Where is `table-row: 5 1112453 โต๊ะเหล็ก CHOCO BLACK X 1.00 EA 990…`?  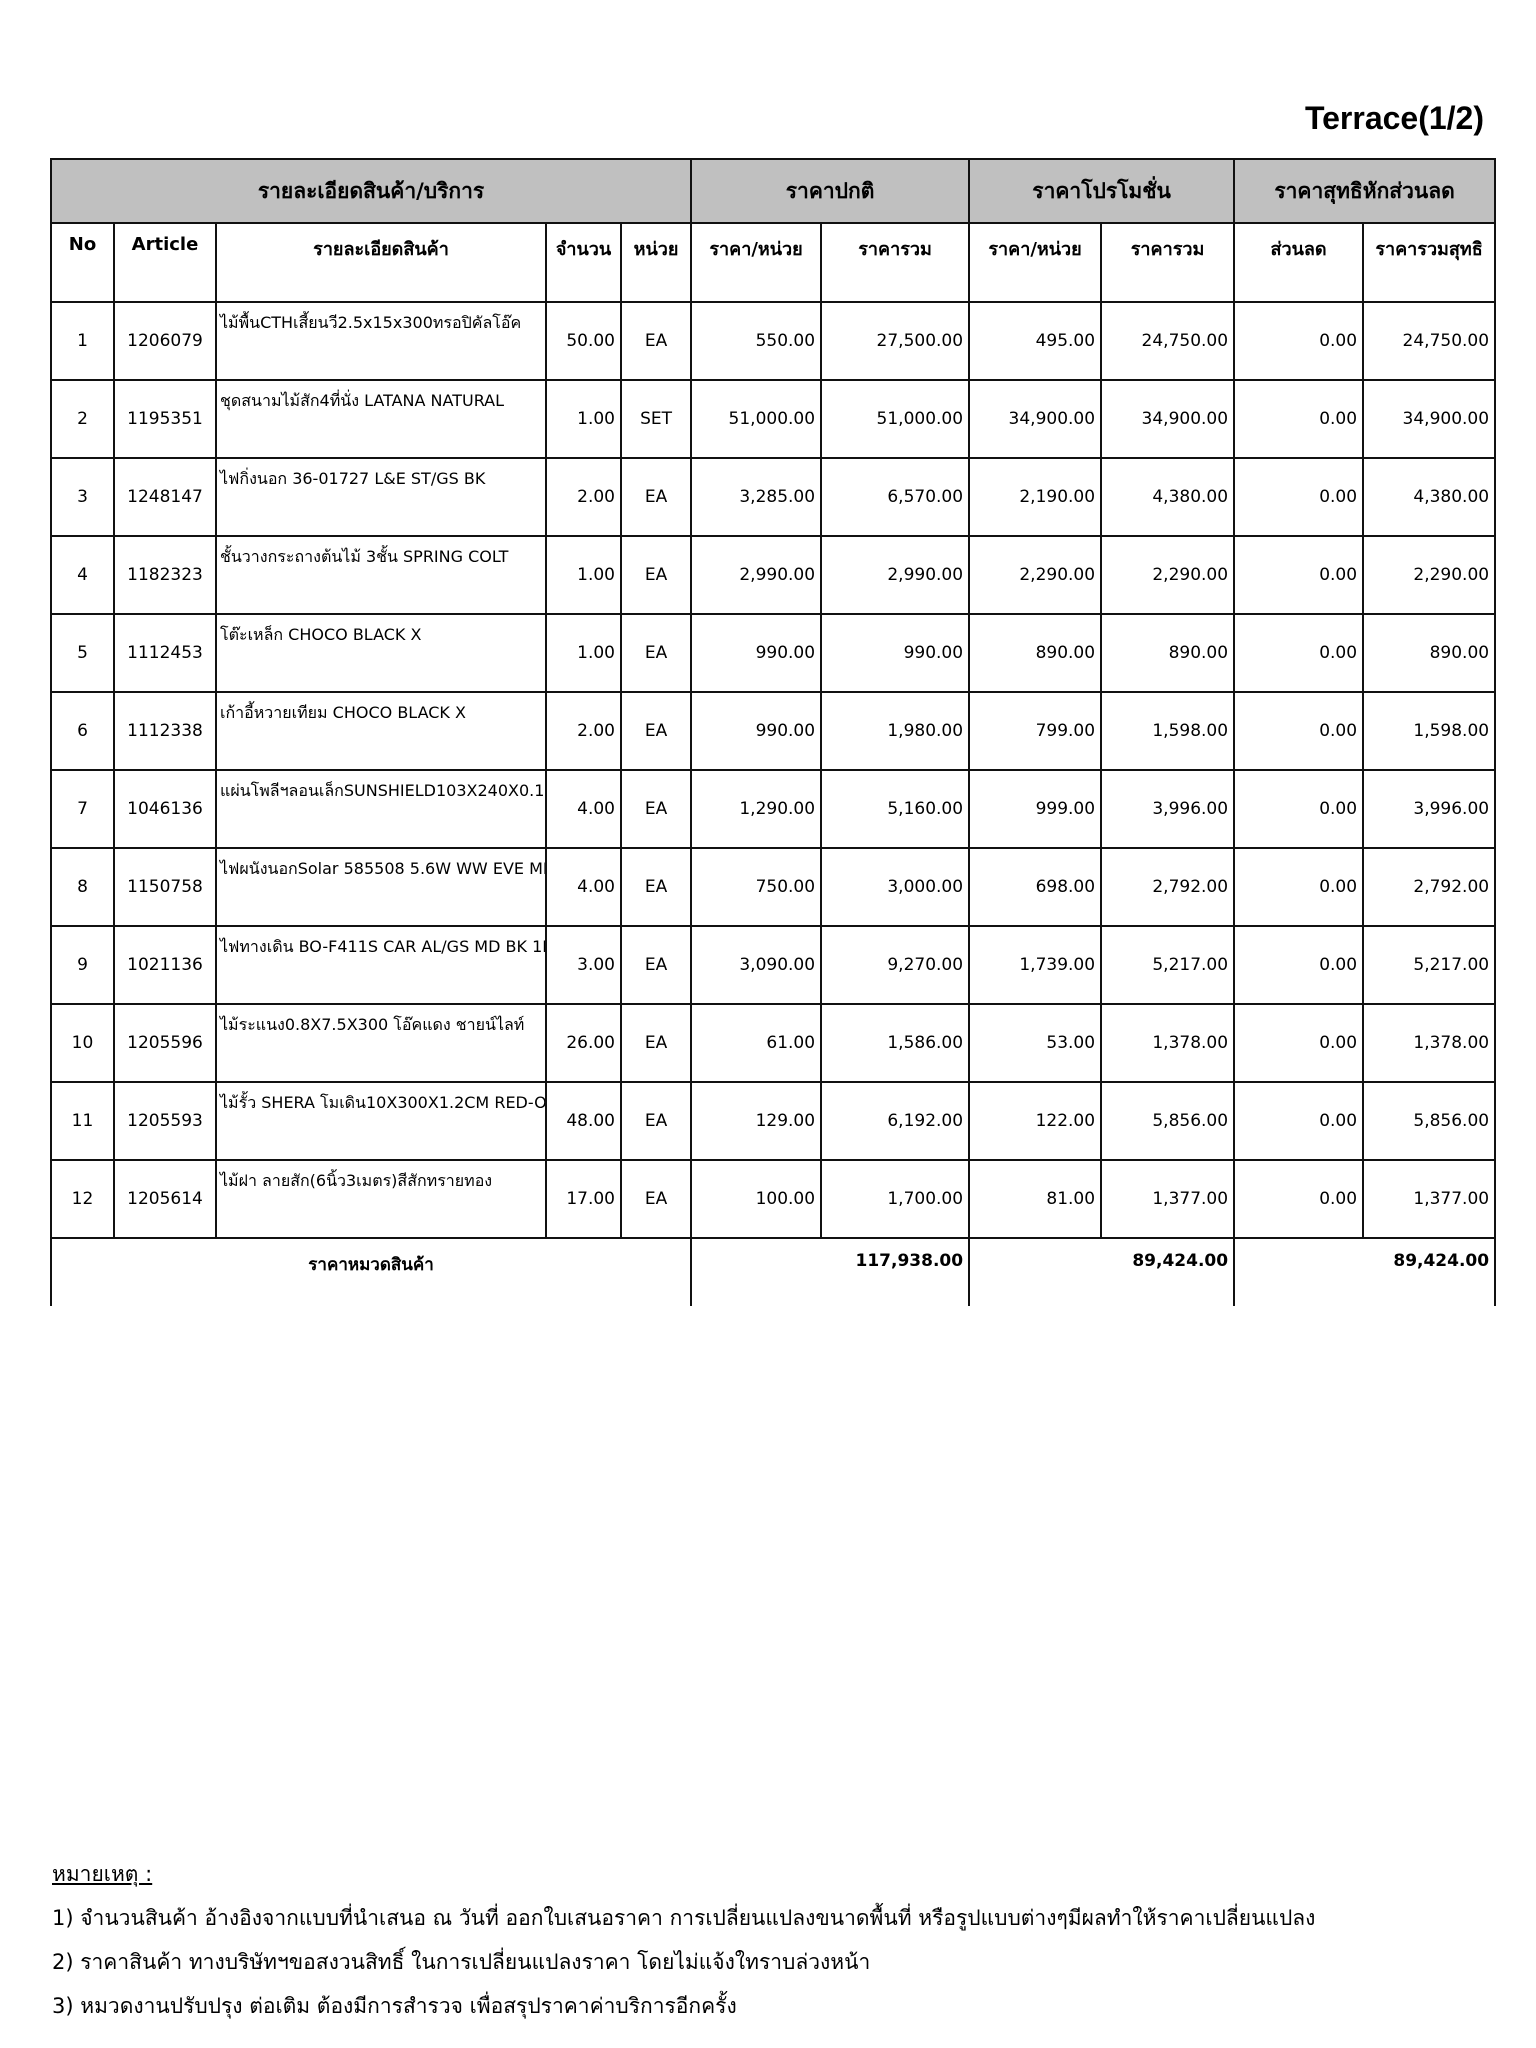
table-row: 5 1112453 โต๊ะเหล็ก CHOCO BLACK X 1.00 EA 990… is located at coordinates (773, 653).